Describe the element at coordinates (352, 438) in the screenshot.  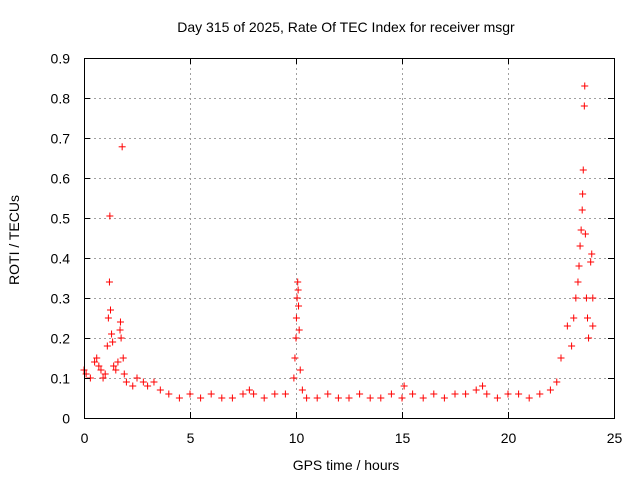
I see `x-axis-tick-labels: 0 5 10 15 20 25` at that location.